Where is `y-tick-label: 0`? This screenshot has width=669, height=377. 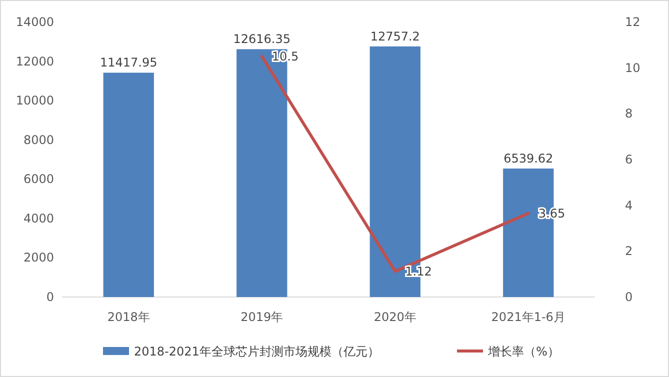 y-tick-label: 0 is located at coordinates (50, 297).